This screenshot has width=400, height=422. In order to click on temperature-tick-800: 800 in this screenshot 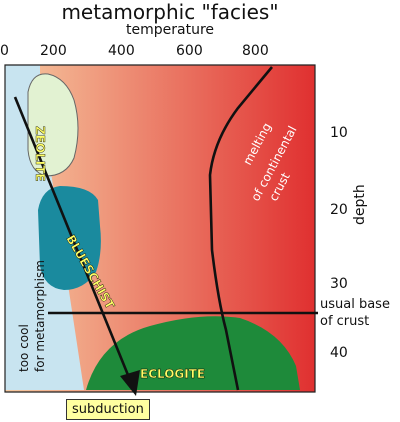, I will do `click(255, 51)`.